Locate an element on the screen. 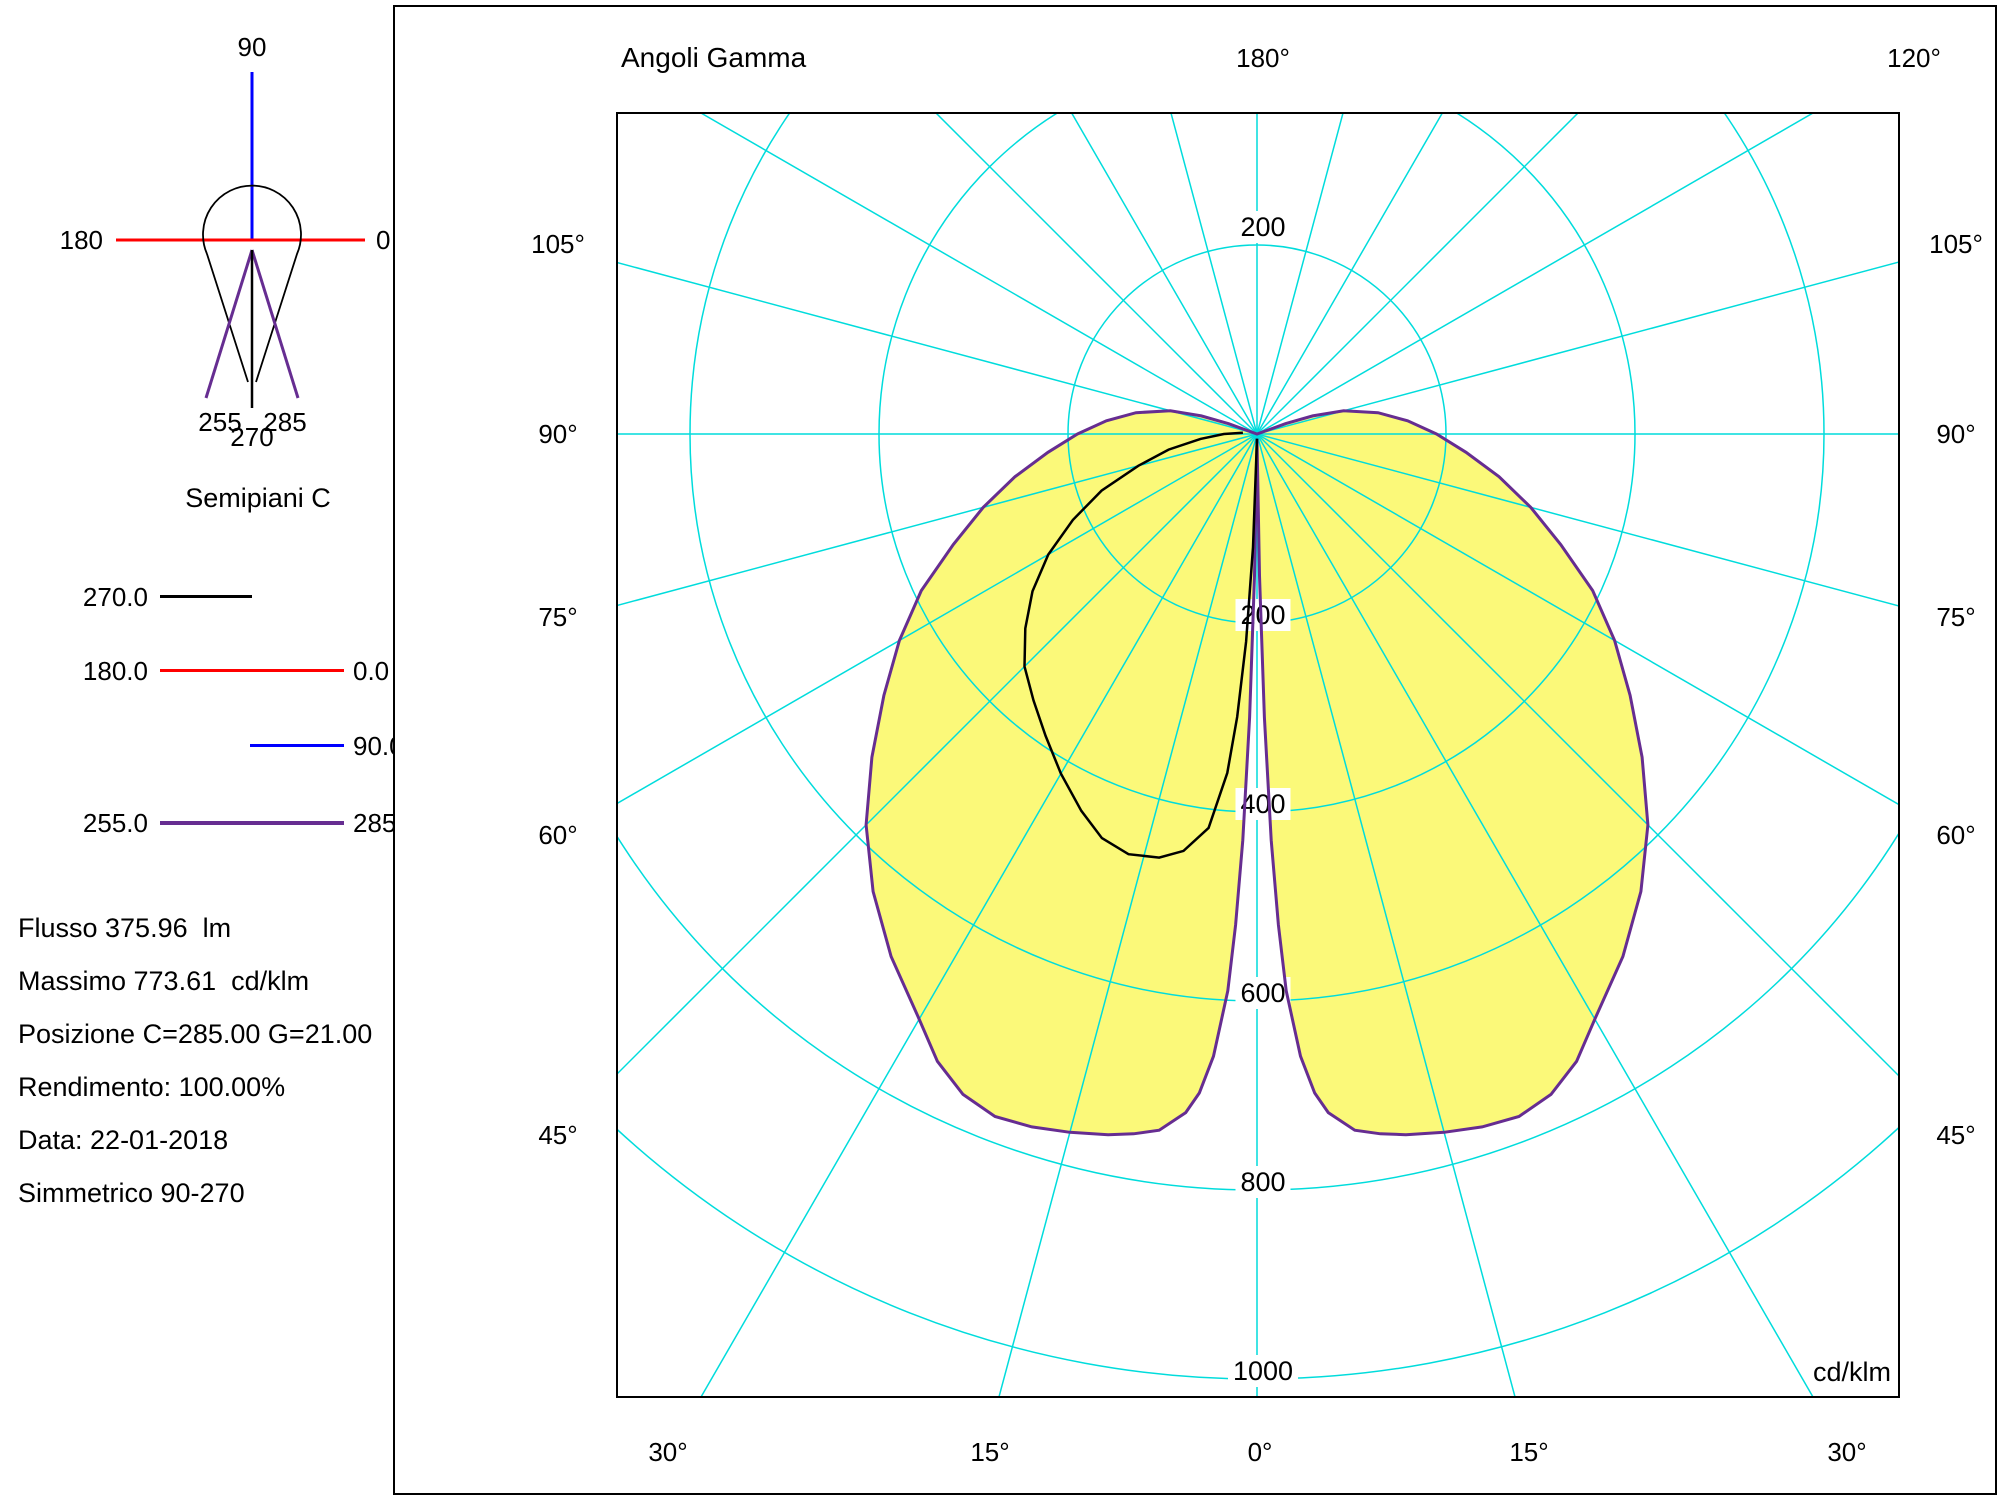 Image resolution: width=2000 pixels, height=1500 pixels. legend-270-label: 270.0 is located at coordinates (115, 597).